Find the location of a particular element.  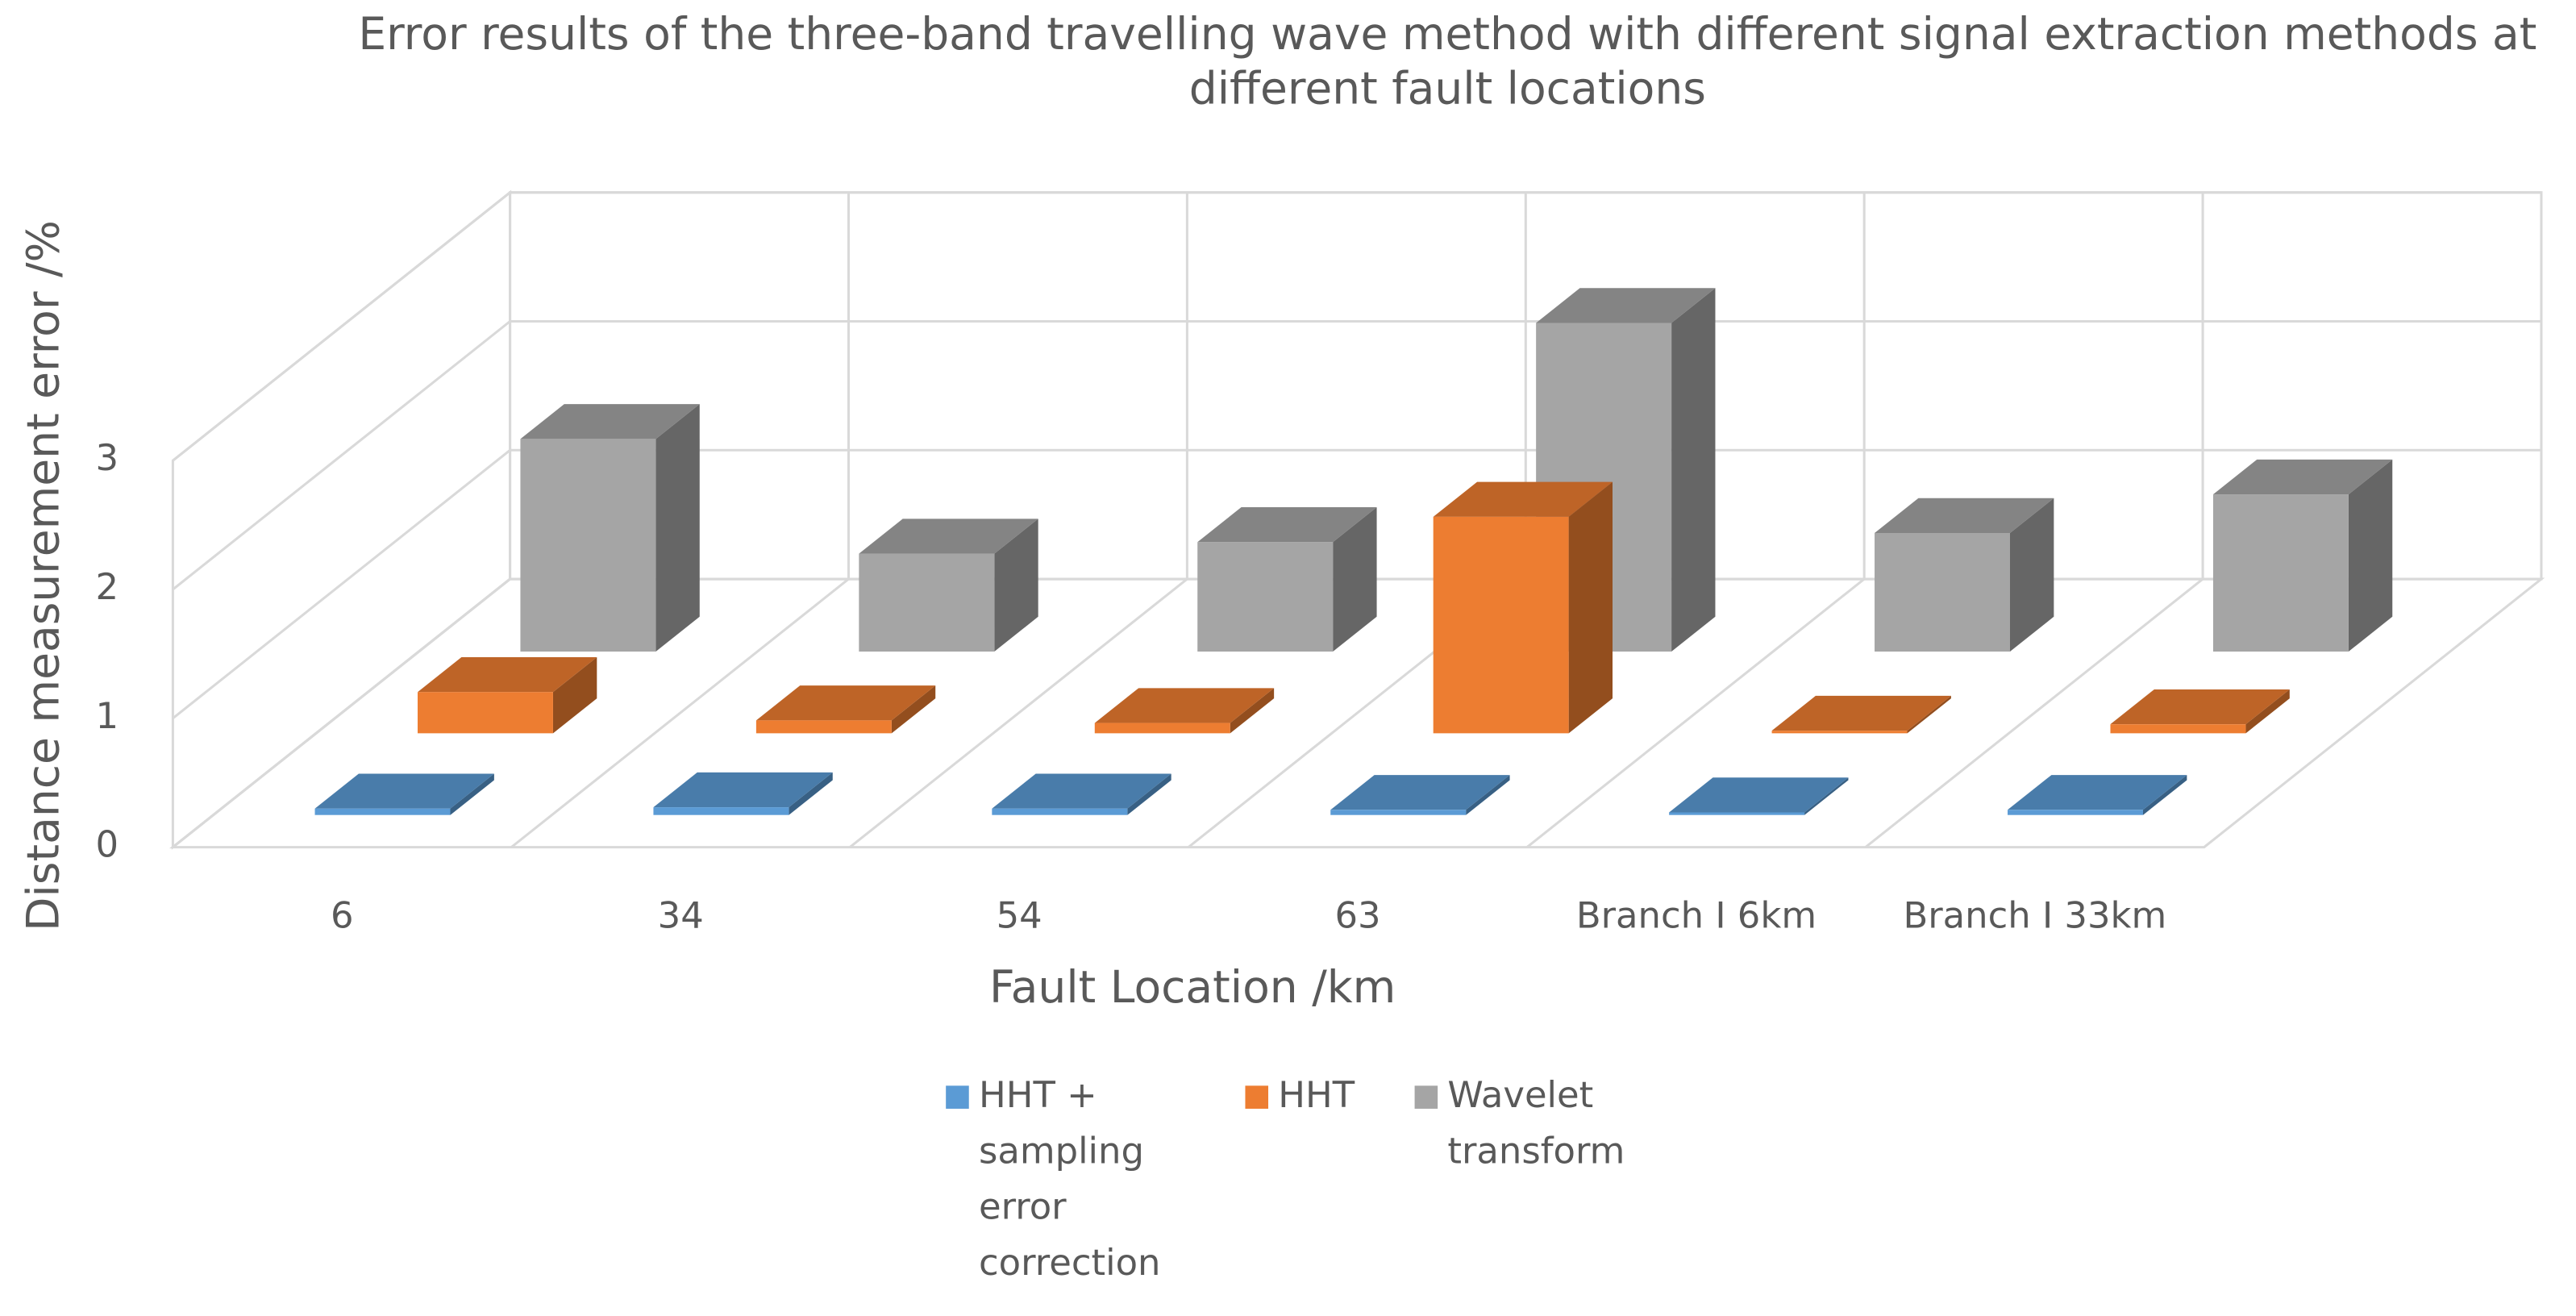

legend-label-box: HHT + sampling error correction is located at coordinates (1069, 1180).